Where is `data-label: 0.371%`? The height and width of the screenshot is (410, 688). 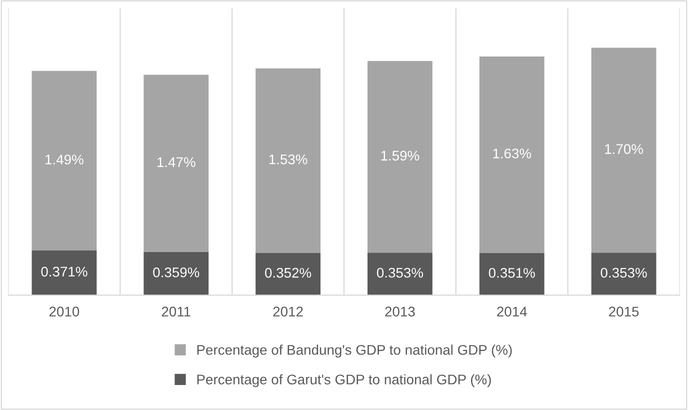 data-label: 0.371% is located at coordinates (64, 271).